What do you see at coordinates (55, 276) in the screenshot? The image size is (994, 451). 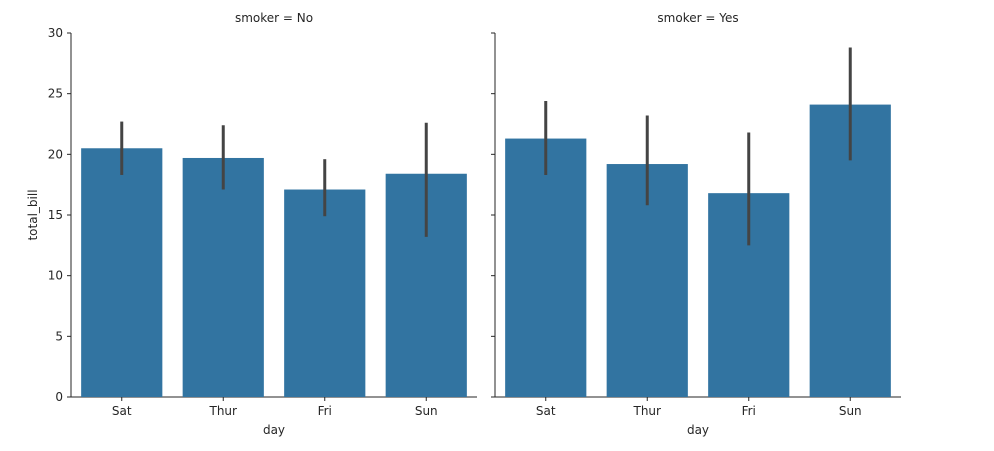 I see `y-tick-label: 10` at bounding box center [55, 276].